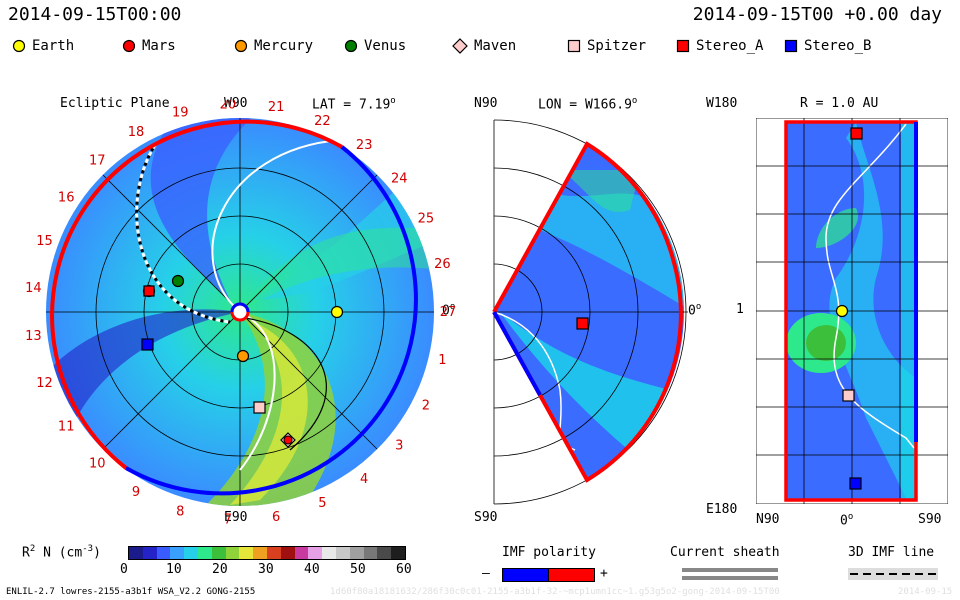 This screenshot has height=600, width=960. What do you see at coordinates (587, 370) in the screenshot?
I see `meridional-polarity-edge` at bounding box center [587, 370].